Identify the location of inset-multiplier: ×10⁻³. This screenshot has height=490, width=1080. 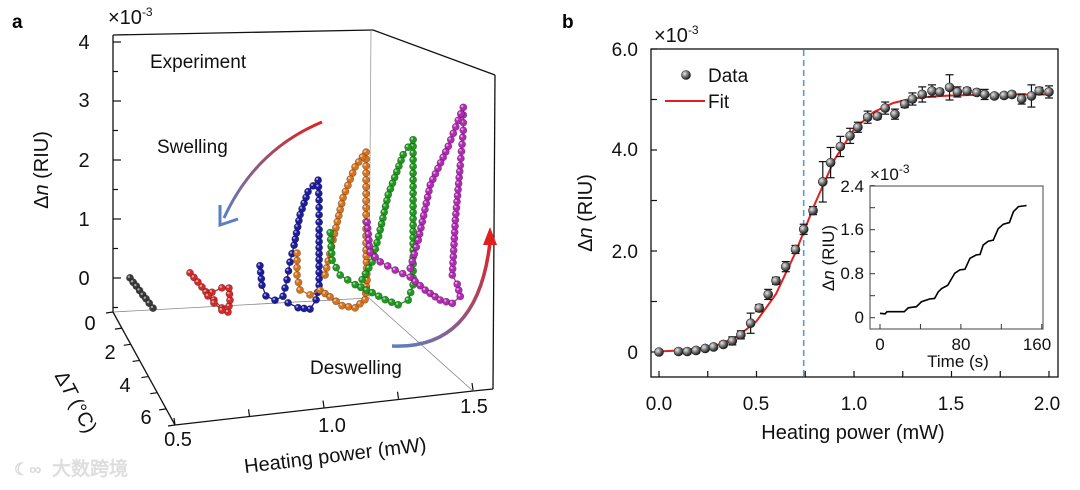
(890, 173).